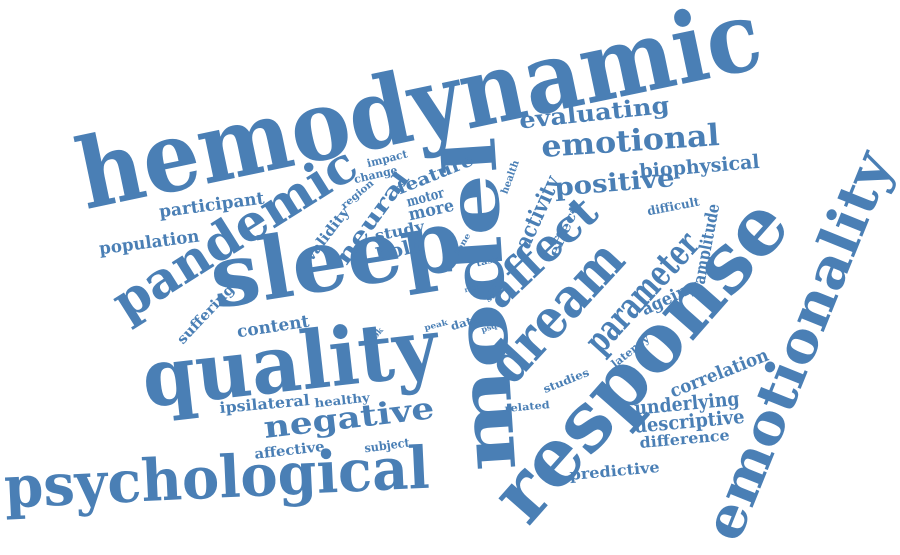 This screenshot has width=900, height=555. What do you see at coordinates (673, 206) in the screenshot?
I see `word-difficult: difficult` at bounding box center [673, 206].